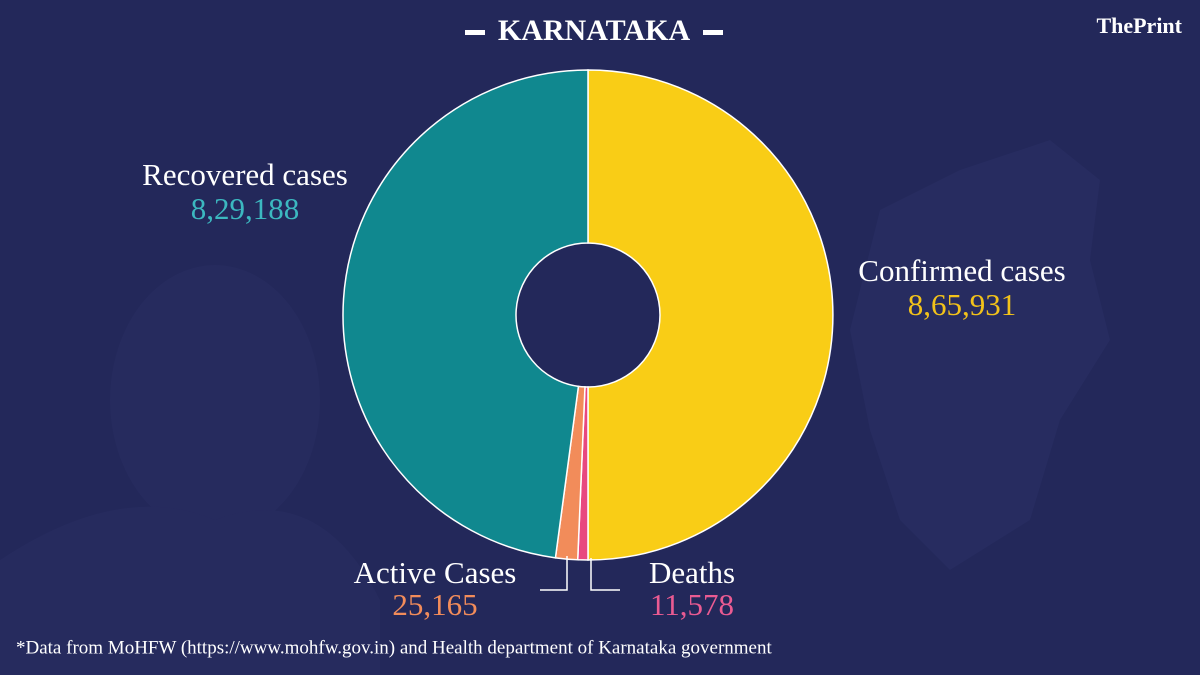  What do you see at coordinates (980, 355) in the screenshot?
I see `map-silhouette` at bounding box center [980, 355].